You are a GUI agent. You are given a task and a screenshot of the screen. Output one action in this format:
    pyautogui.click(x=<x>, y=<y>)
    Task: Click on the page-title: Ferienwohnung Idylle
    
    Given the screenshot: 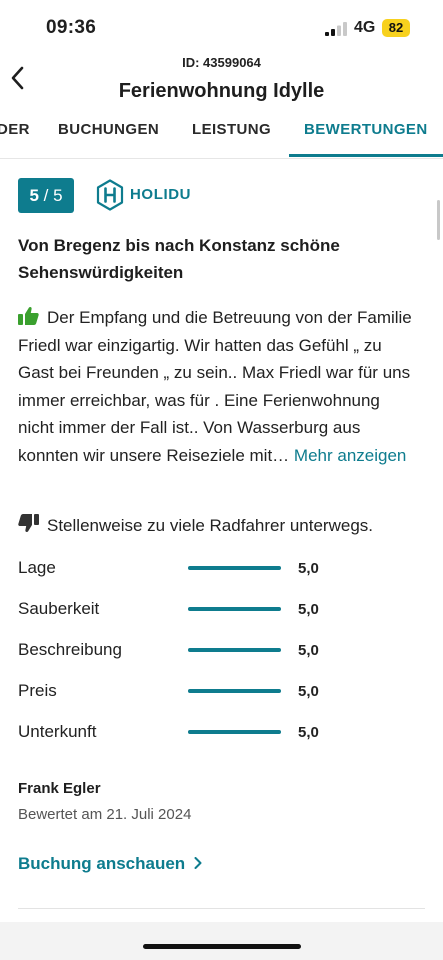 What is the action you would take?
    pyautogui.click(x=221, y=91)
    